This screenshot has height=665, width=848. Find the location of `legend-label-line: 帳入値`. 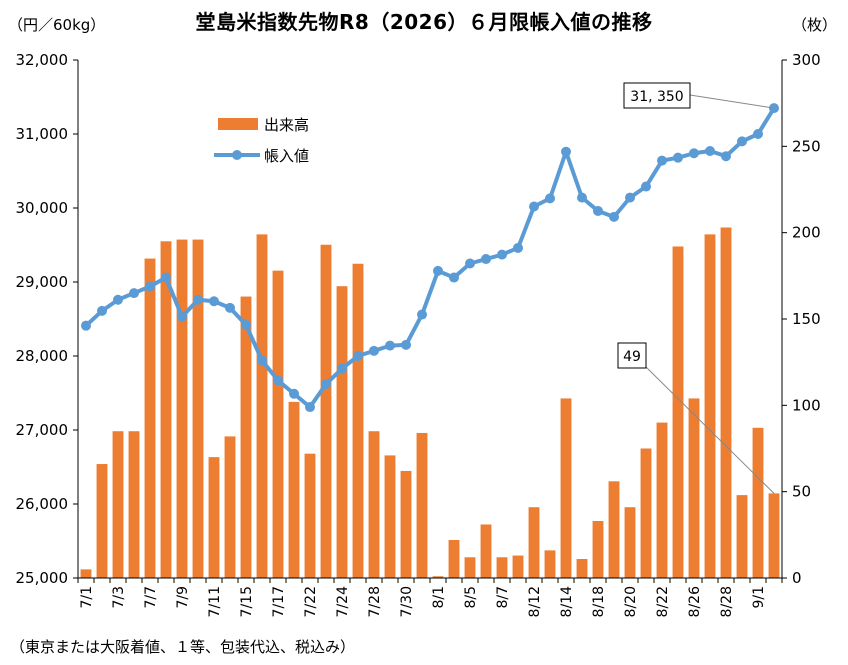

legend-label-line: 帳入値 is located at coordinates (286, 156).